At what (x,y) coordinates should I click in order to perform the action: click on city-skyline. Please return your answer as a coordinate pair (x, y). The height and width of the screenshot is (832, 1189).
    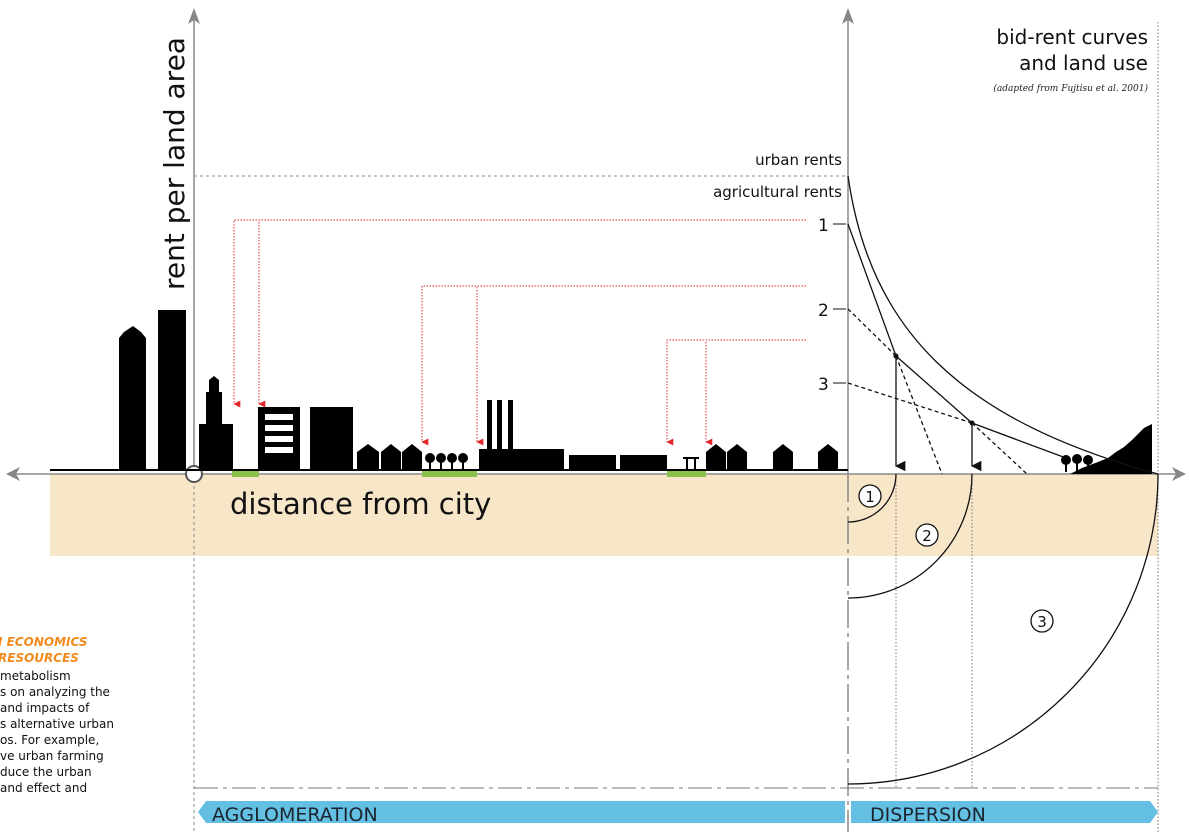
    Looking at the image, I should click on (449, 390).